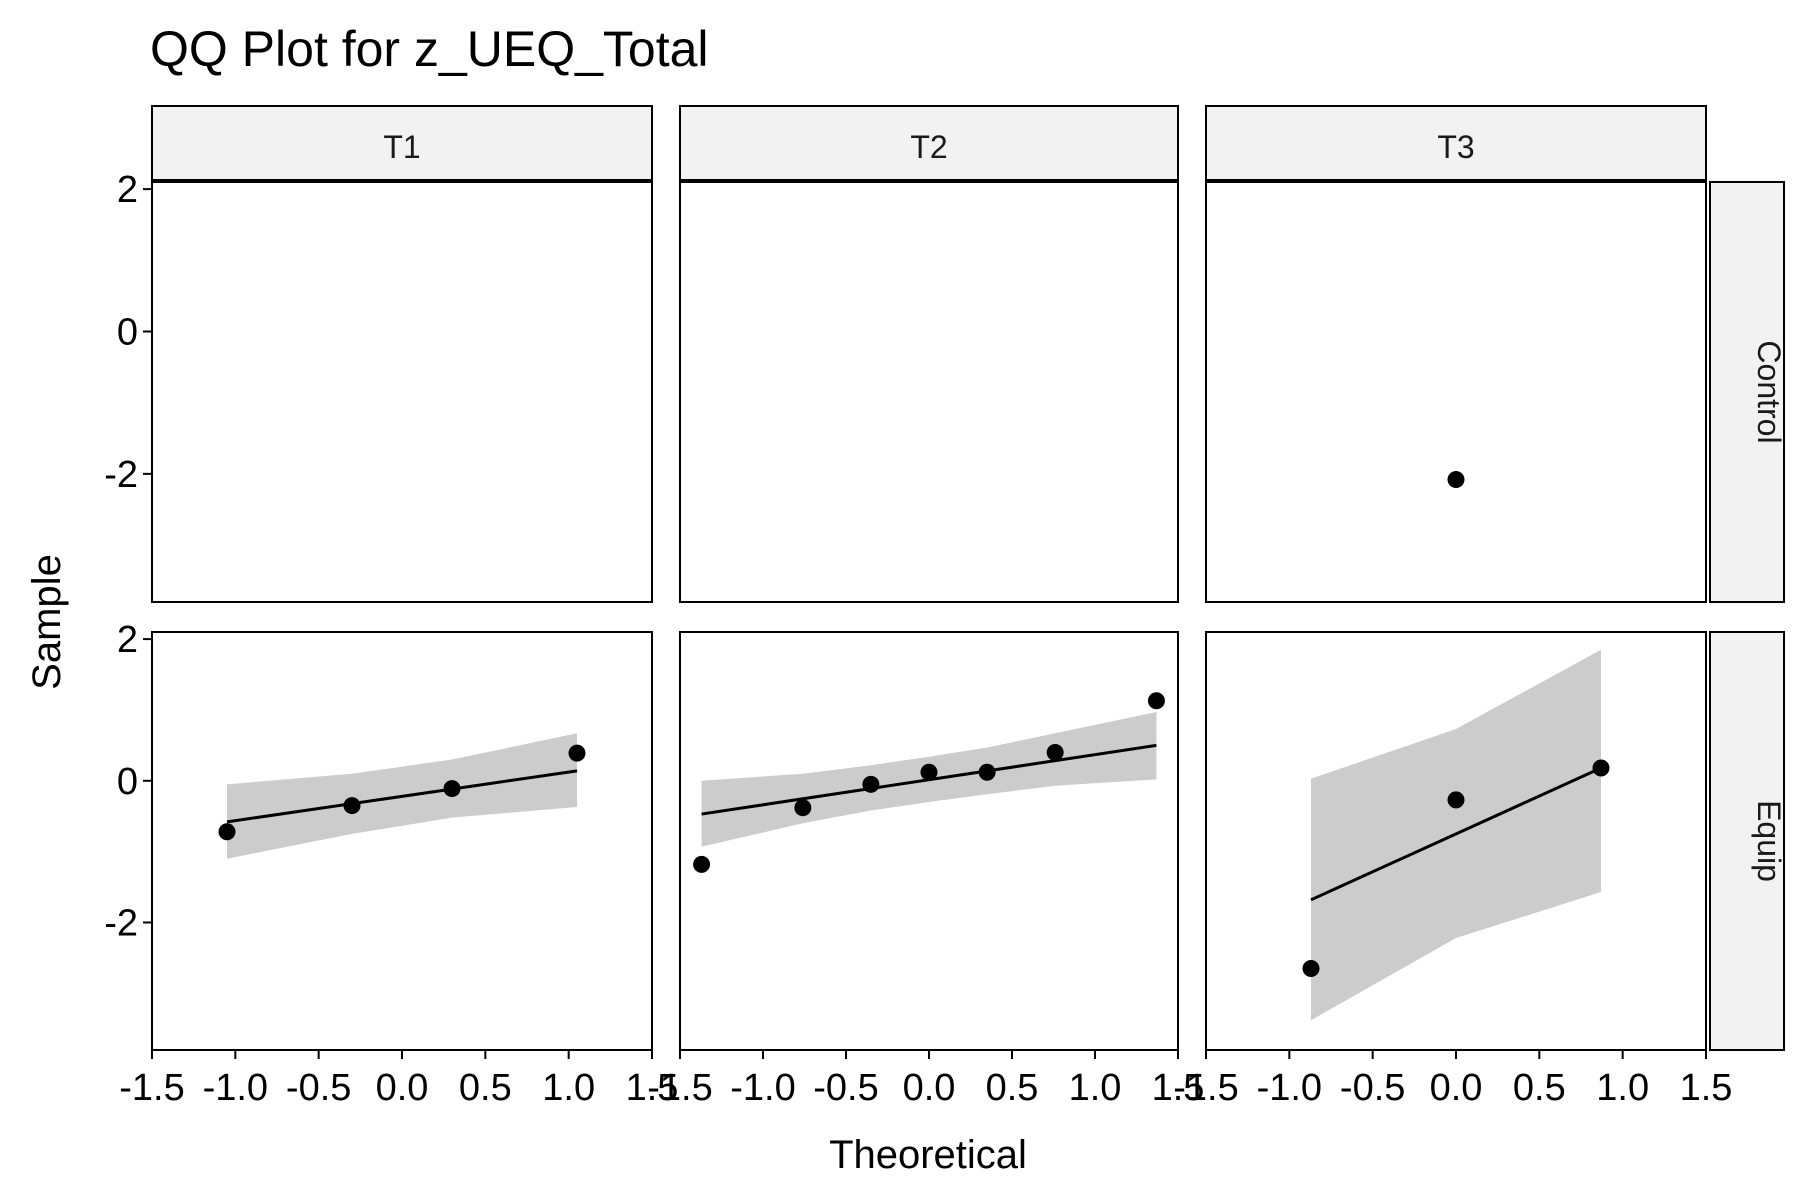 The height and width of the screenshot is (1200, 1800). Describe the element at coordinates (928, 1155) in the screenshot. I see `x-axis-title: Theoretical` at that location.